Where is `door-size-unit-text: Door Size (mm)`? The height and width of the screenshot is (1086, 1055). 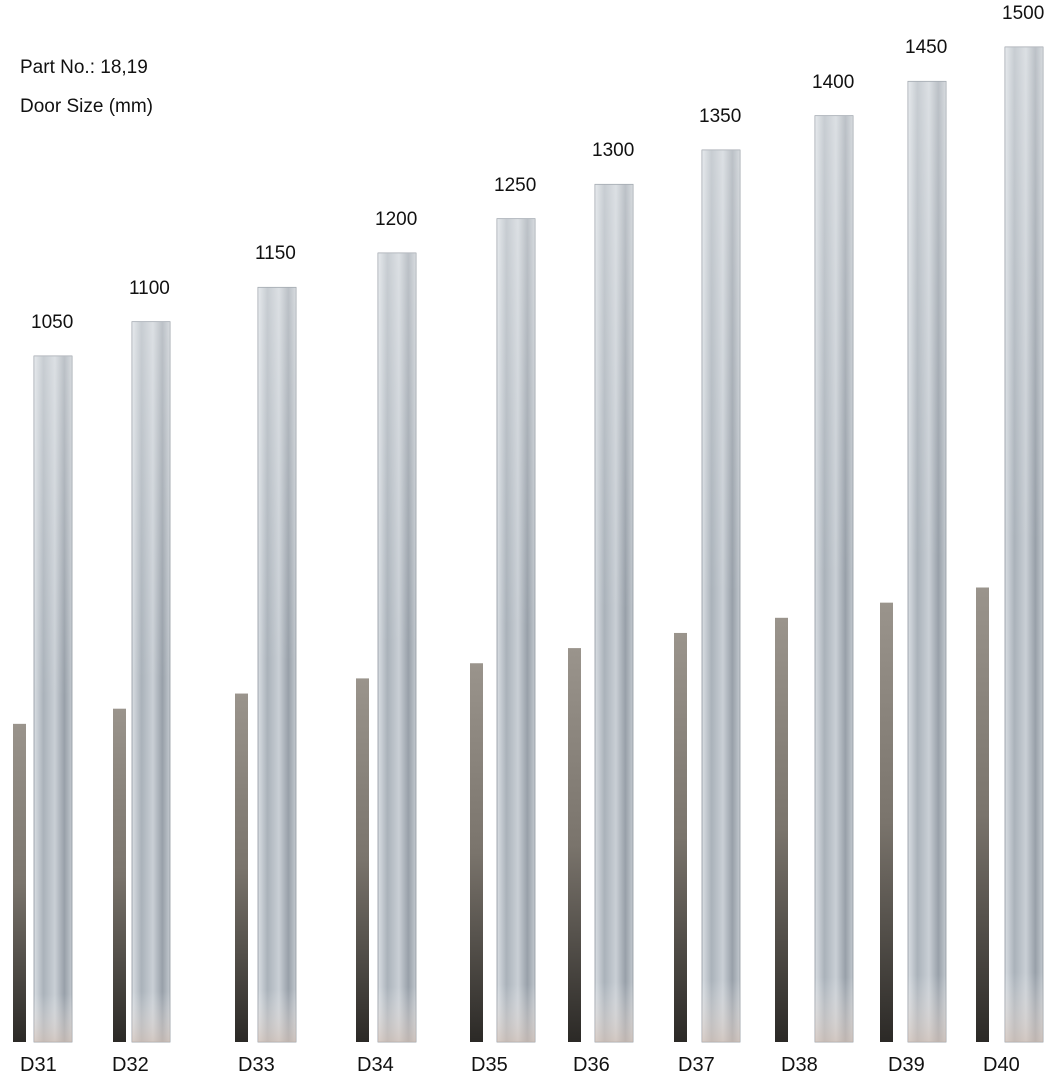 door-size-unit-text: Door Size (mm) is located at coordinates (87, 106).